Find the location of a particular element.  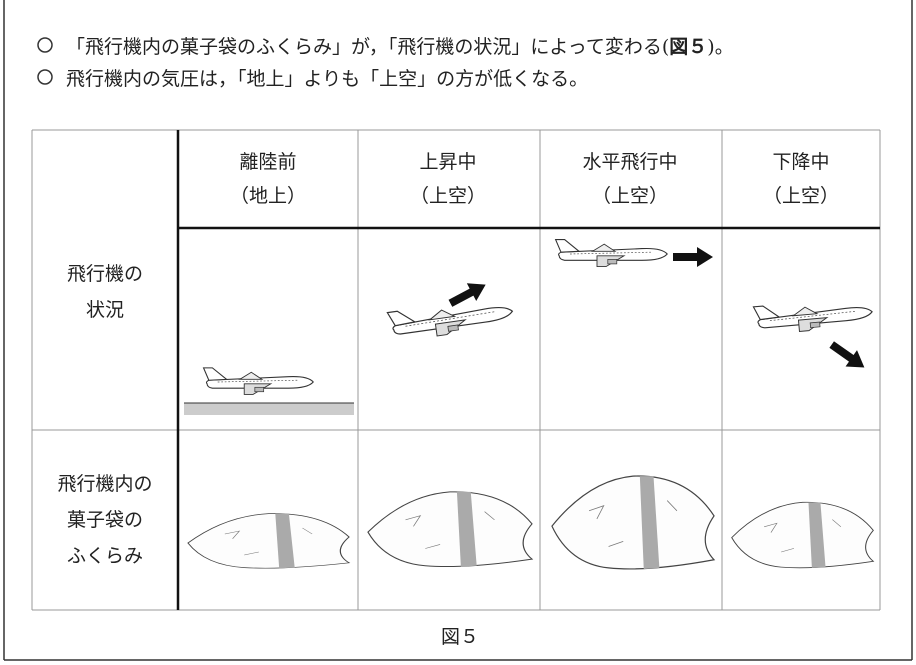

note-text: 「飛行機内の菓子袋のふくらみ」が，「飛行機の状況」によって変わる( is located at coordinates (368, 47).